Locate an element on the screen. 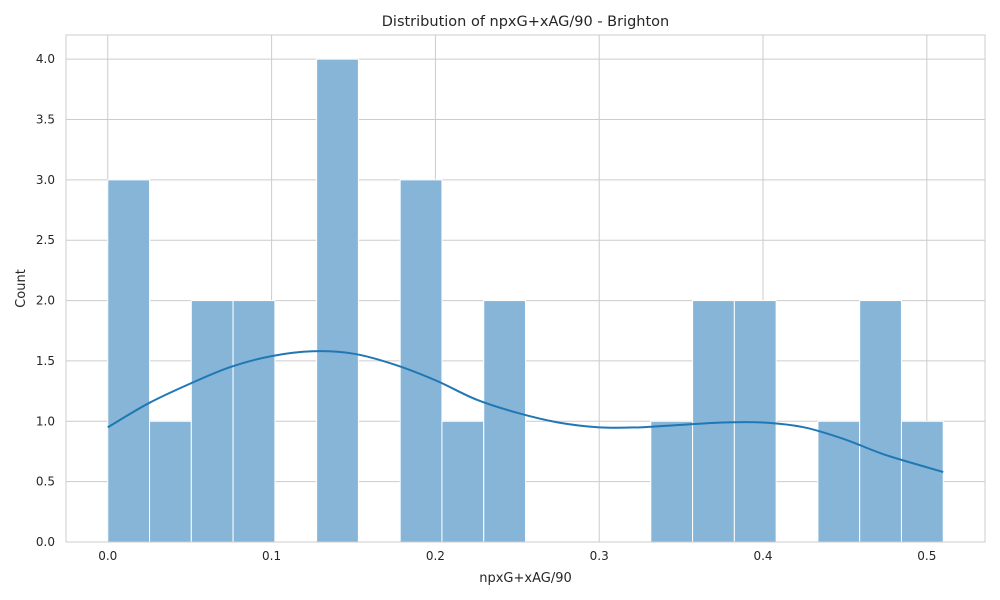  y-tick-labels: 0.0 0.5 1.0 1.5 2.0 2.5 3.0 3.5 4.0 is located at coordinates (45, 300).